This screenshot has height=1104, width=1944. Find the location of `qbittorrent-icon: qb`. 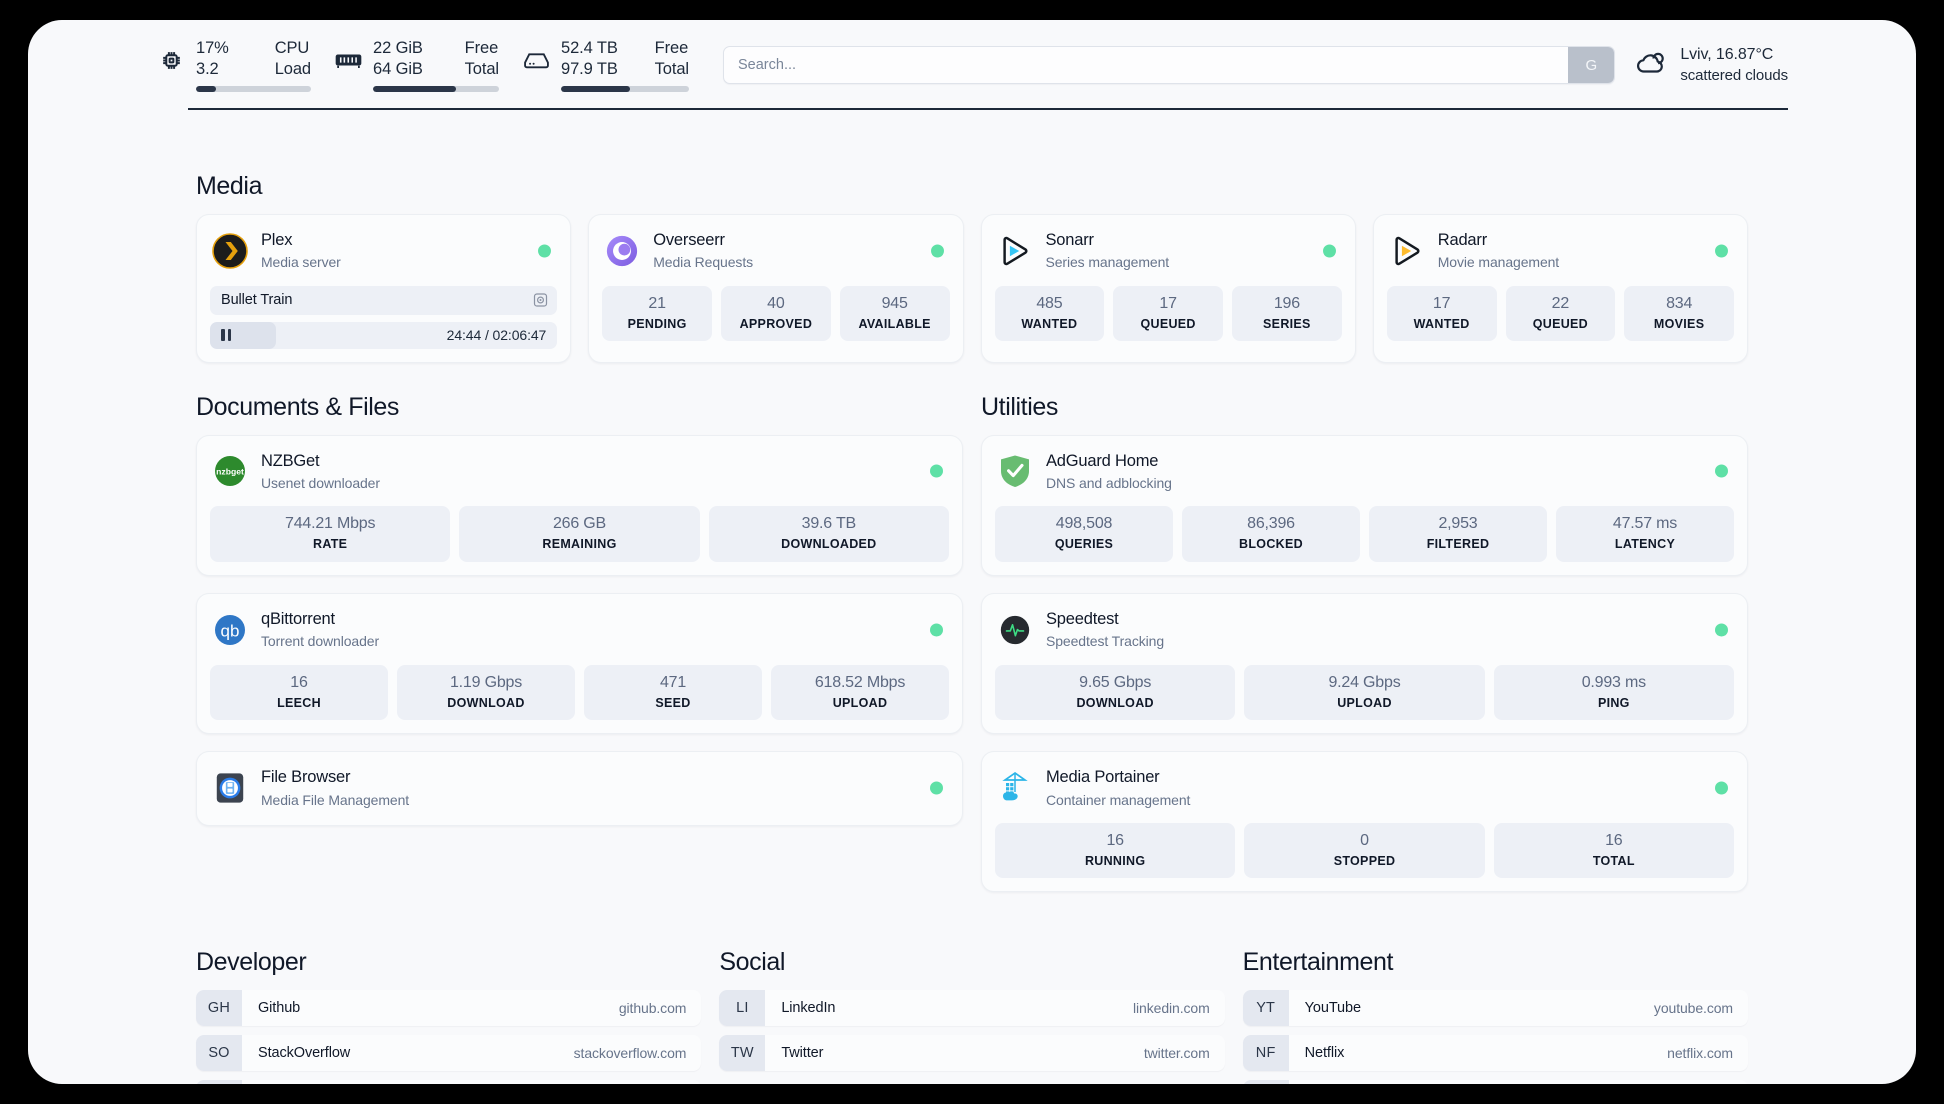

qbittorrent-icon: qb is located at coordinates (230, 630).